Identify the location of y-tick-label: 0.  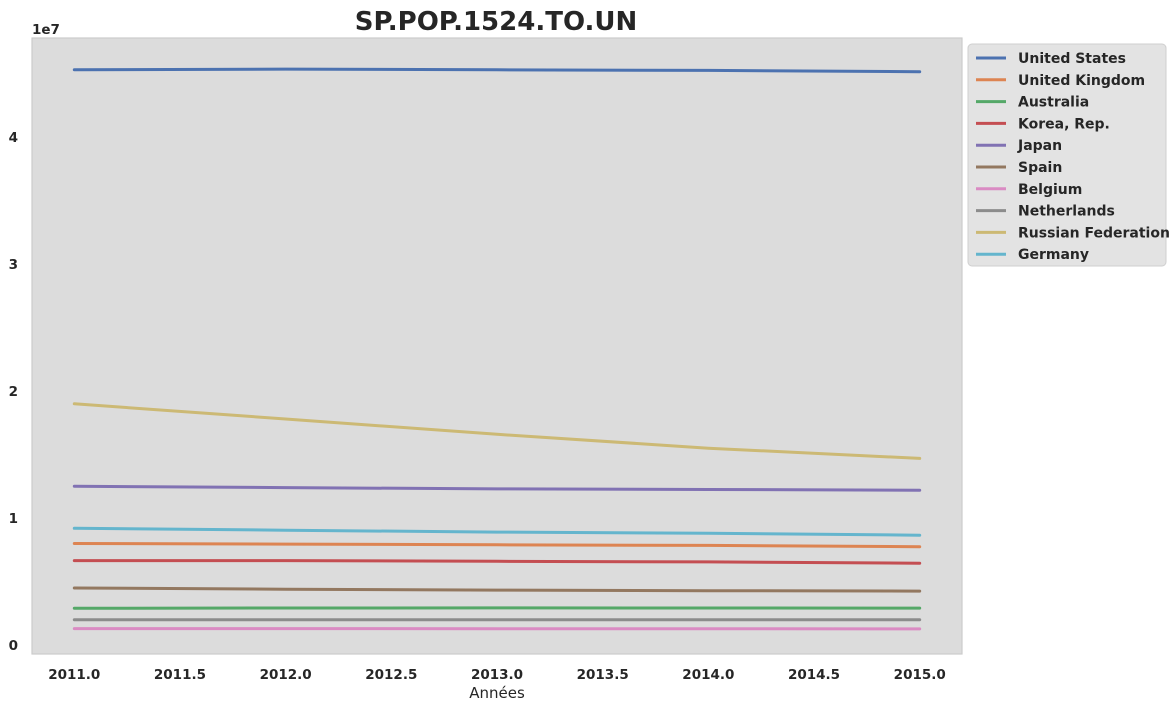
(13, 646).